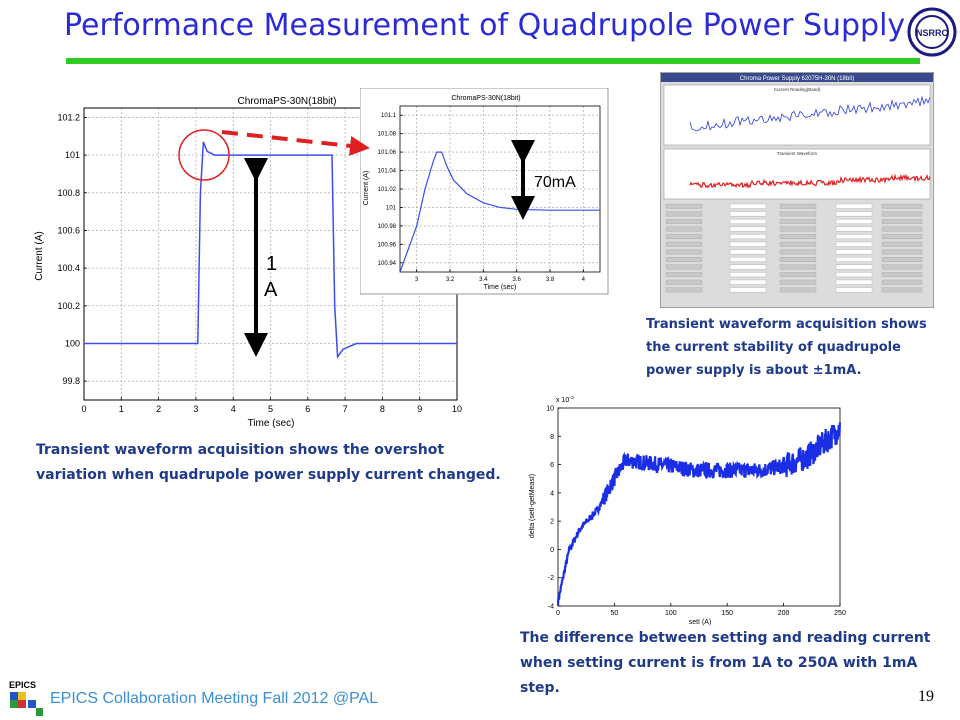 The image size is (960, 720). What do you see at coordinates (450, 280) in the screenshot?
I see `inset-x-tick-label-1: 3.2` at bounding box center [450, 280].